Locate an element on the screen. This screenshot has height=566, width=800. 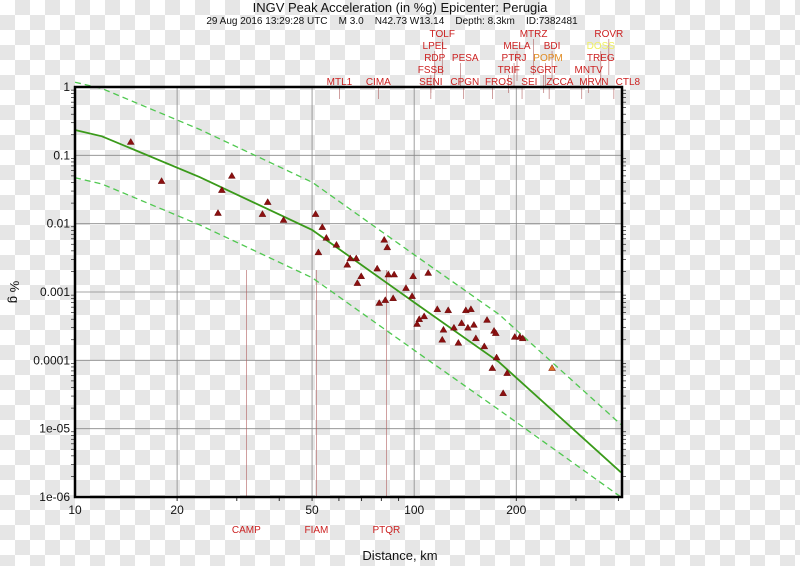
station-label: RDP is located at coordinates (434, 58).